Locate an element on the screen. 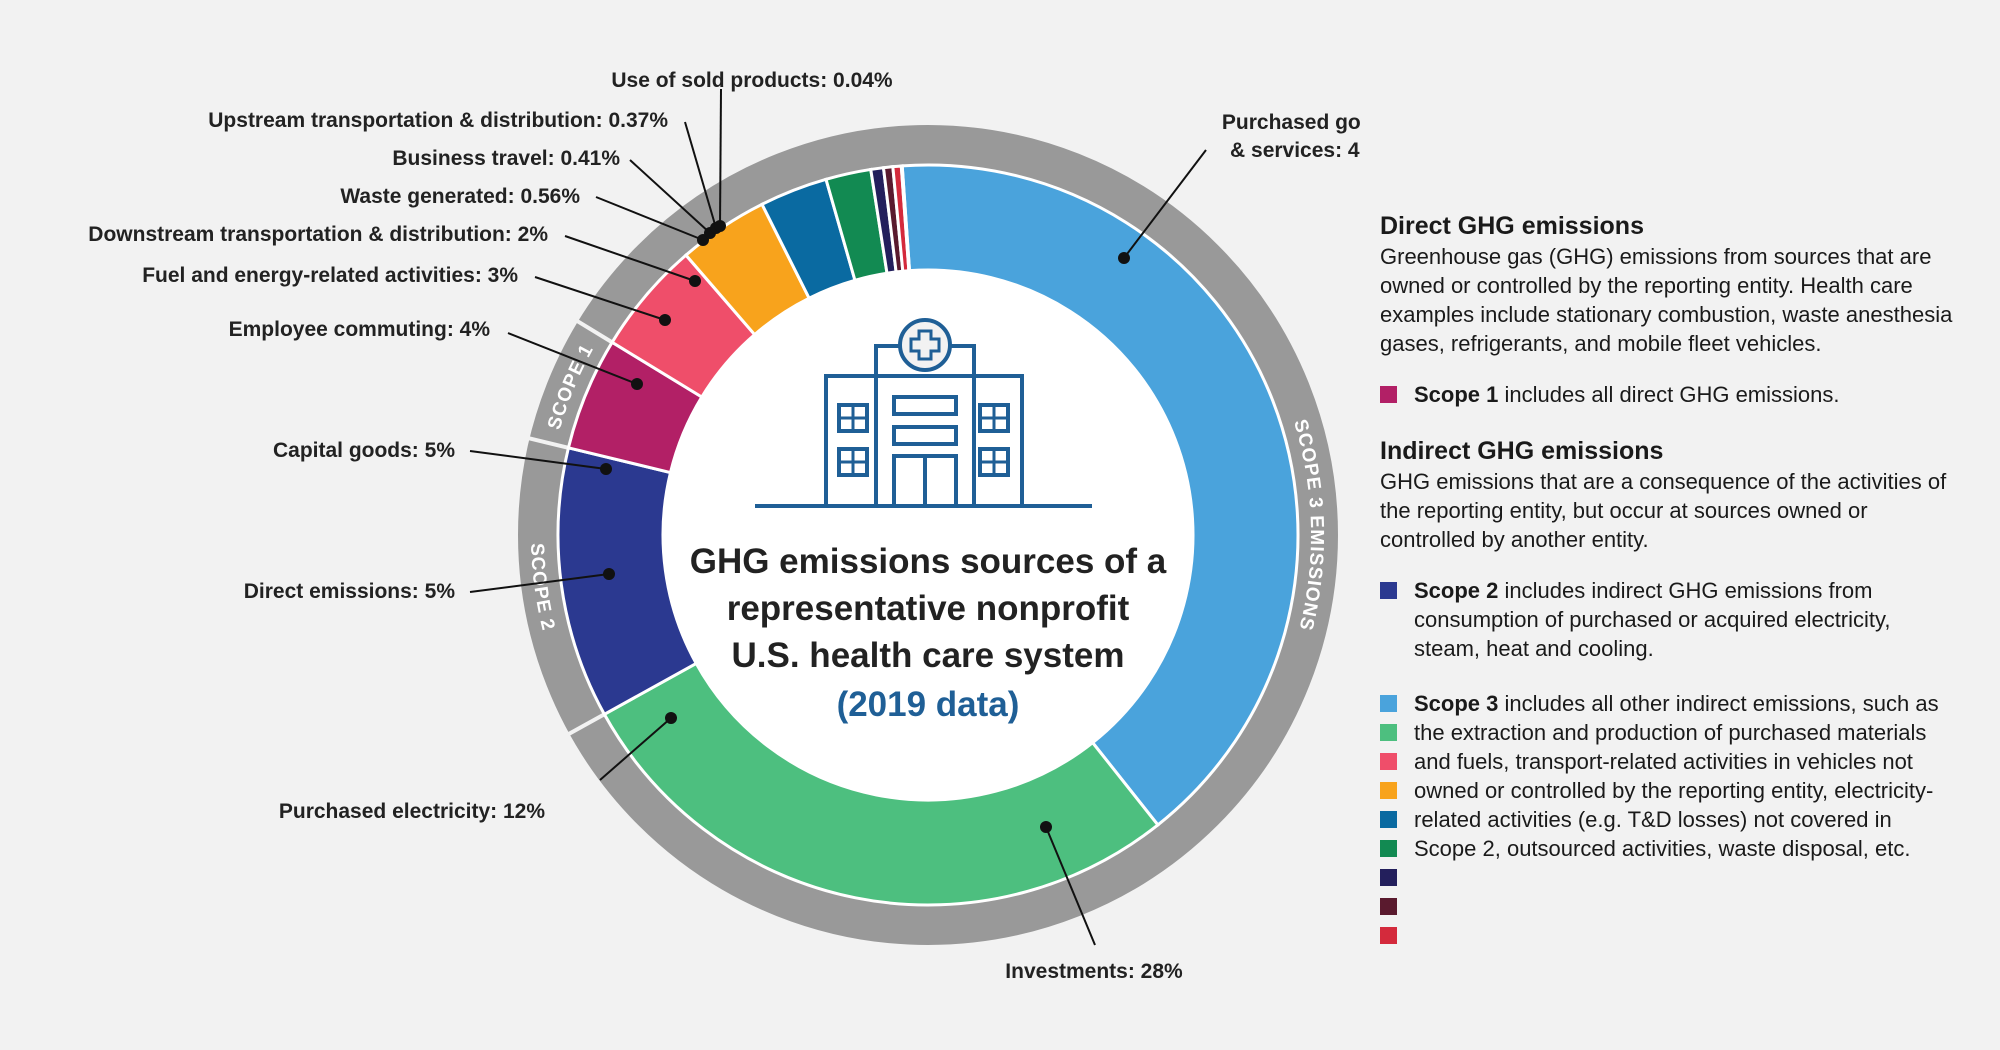 This screenshot has width=2000, height=1050. leader-dot-direct-emissions is located at coordinates (609, 574).